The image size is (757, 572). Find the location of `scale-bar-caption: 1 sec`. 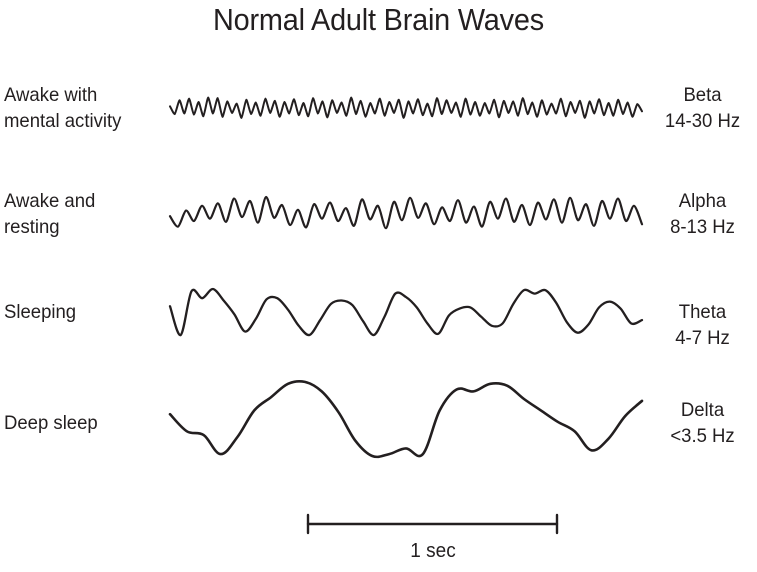

scale-bar-caption: 1 sec is located at coordinates (433, 551).